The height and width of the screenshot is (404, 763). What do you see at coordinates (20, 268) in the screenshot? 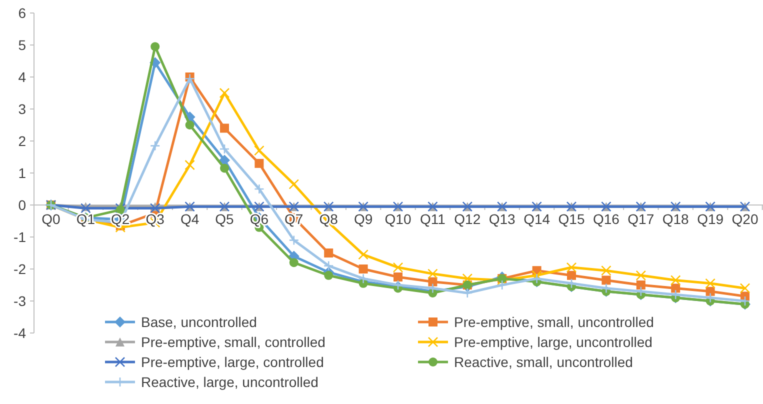
I see `y-tick-label: -2` at bounding box center [20, 268].